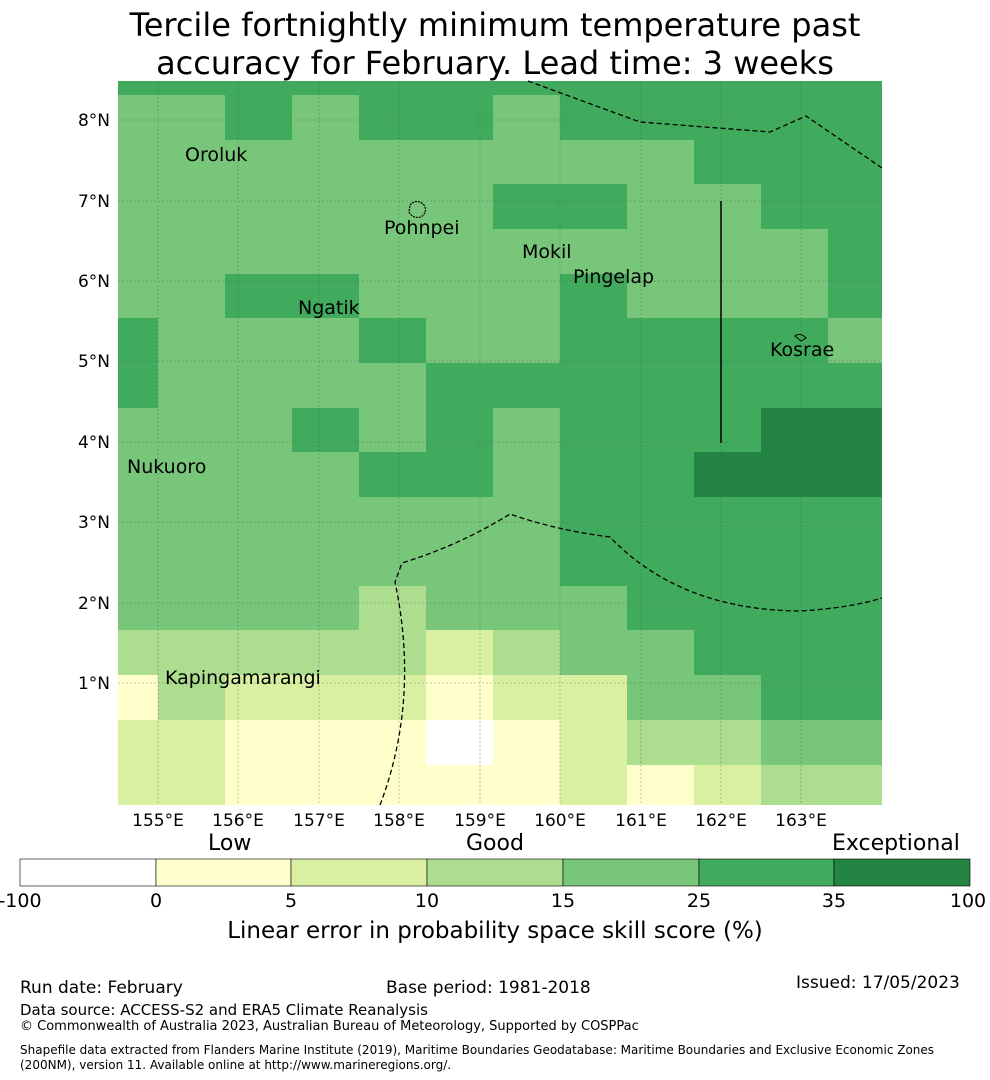  Describe the element at coordinates (399, 821) in the screenshot. I see `lon-tick-label: 158°E` at that location.